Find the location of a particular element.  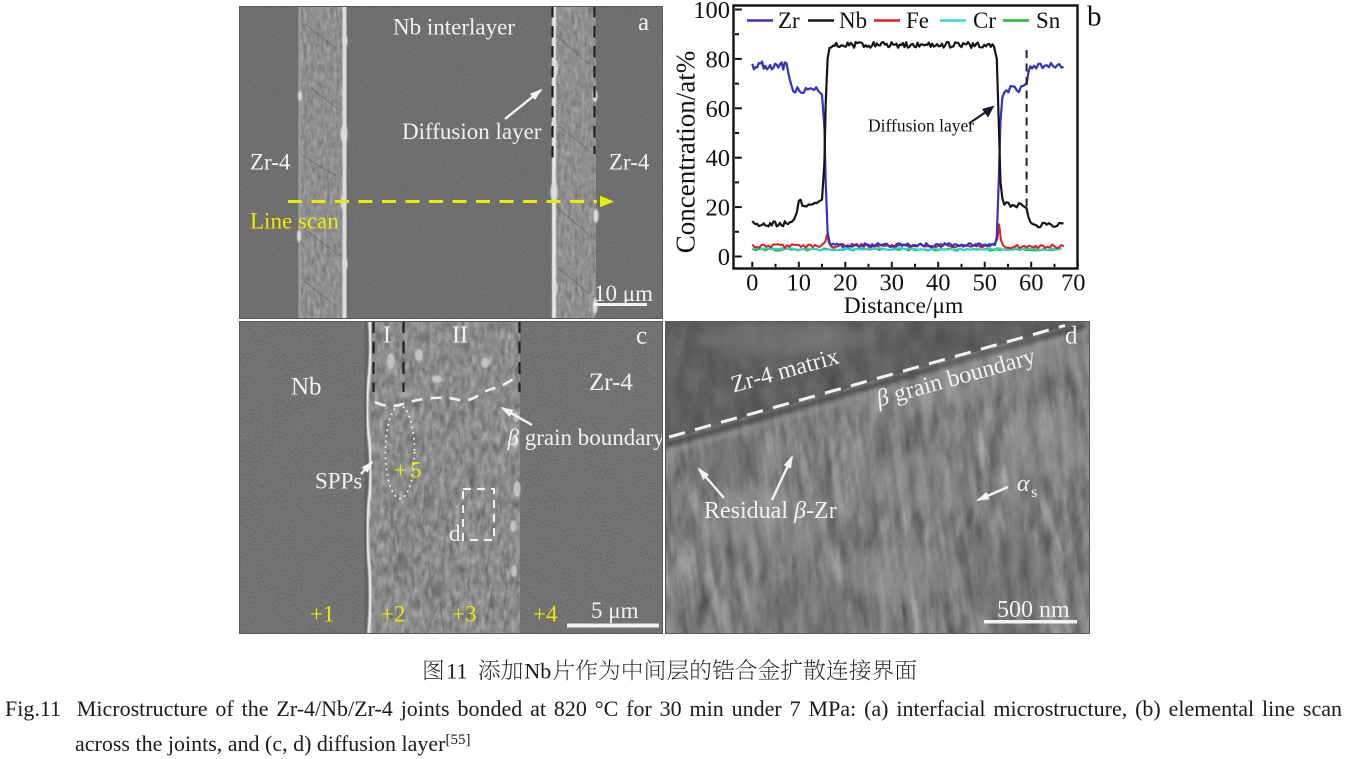

svg-text: I is located at coordinates (387, 336).